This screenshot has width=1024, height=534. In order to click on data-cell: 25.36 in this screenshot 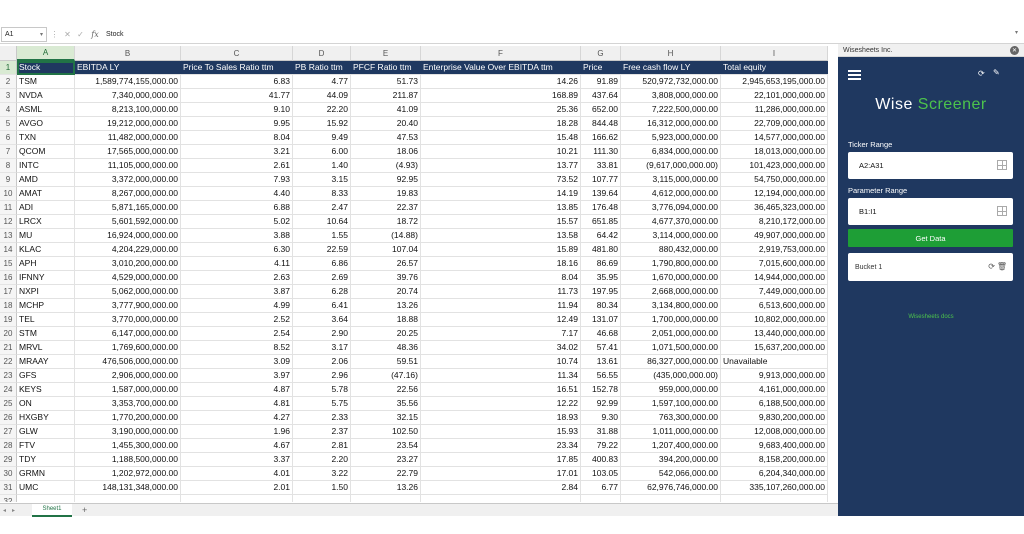, I will do `click(501, 110)`.